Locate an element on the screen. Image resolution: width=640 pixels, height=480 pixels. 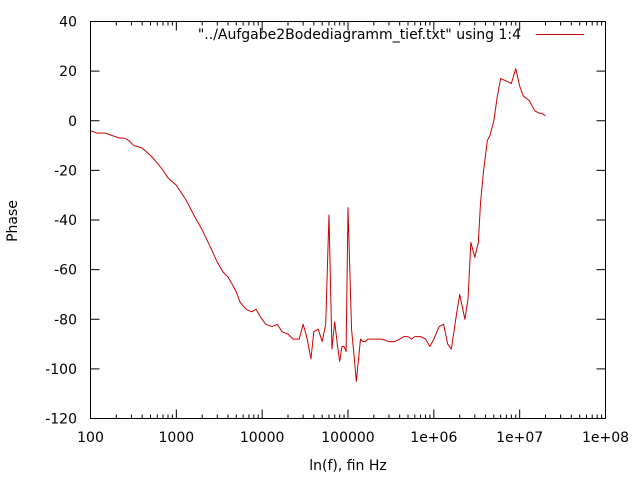
y-tick-label: -60 is located at coordinates (65, 271).